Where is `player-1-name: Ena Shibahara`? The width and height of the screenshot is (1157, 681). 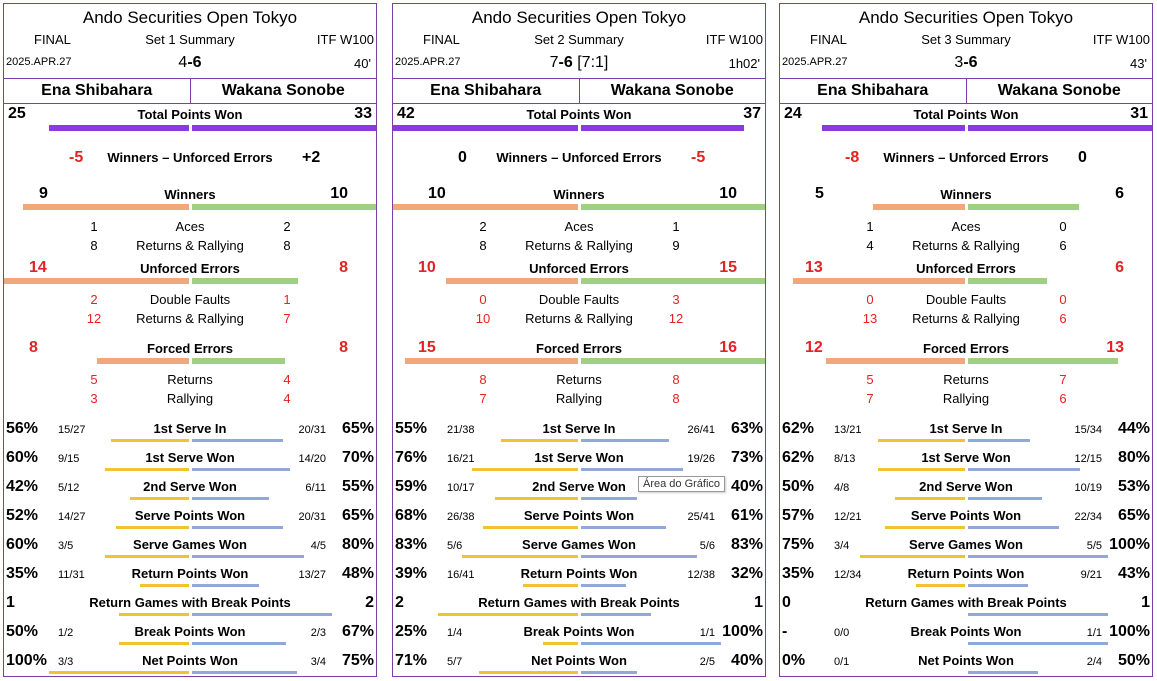 player-1-name: Ena Shibahara is located at coordinates (873, 90).